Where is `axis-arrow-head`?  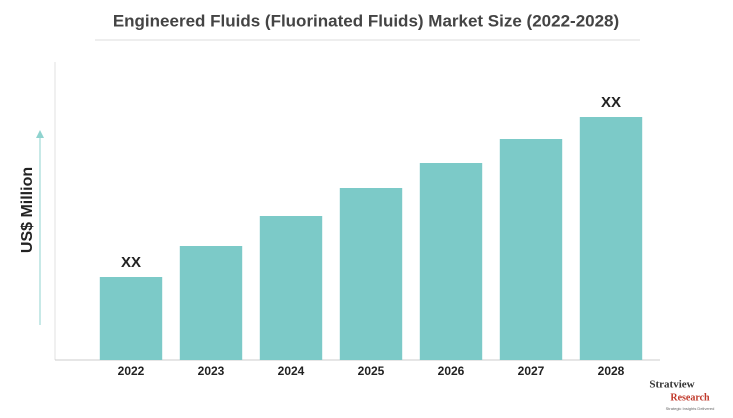
axis-arrow-head is located at coordinates (40, 134).